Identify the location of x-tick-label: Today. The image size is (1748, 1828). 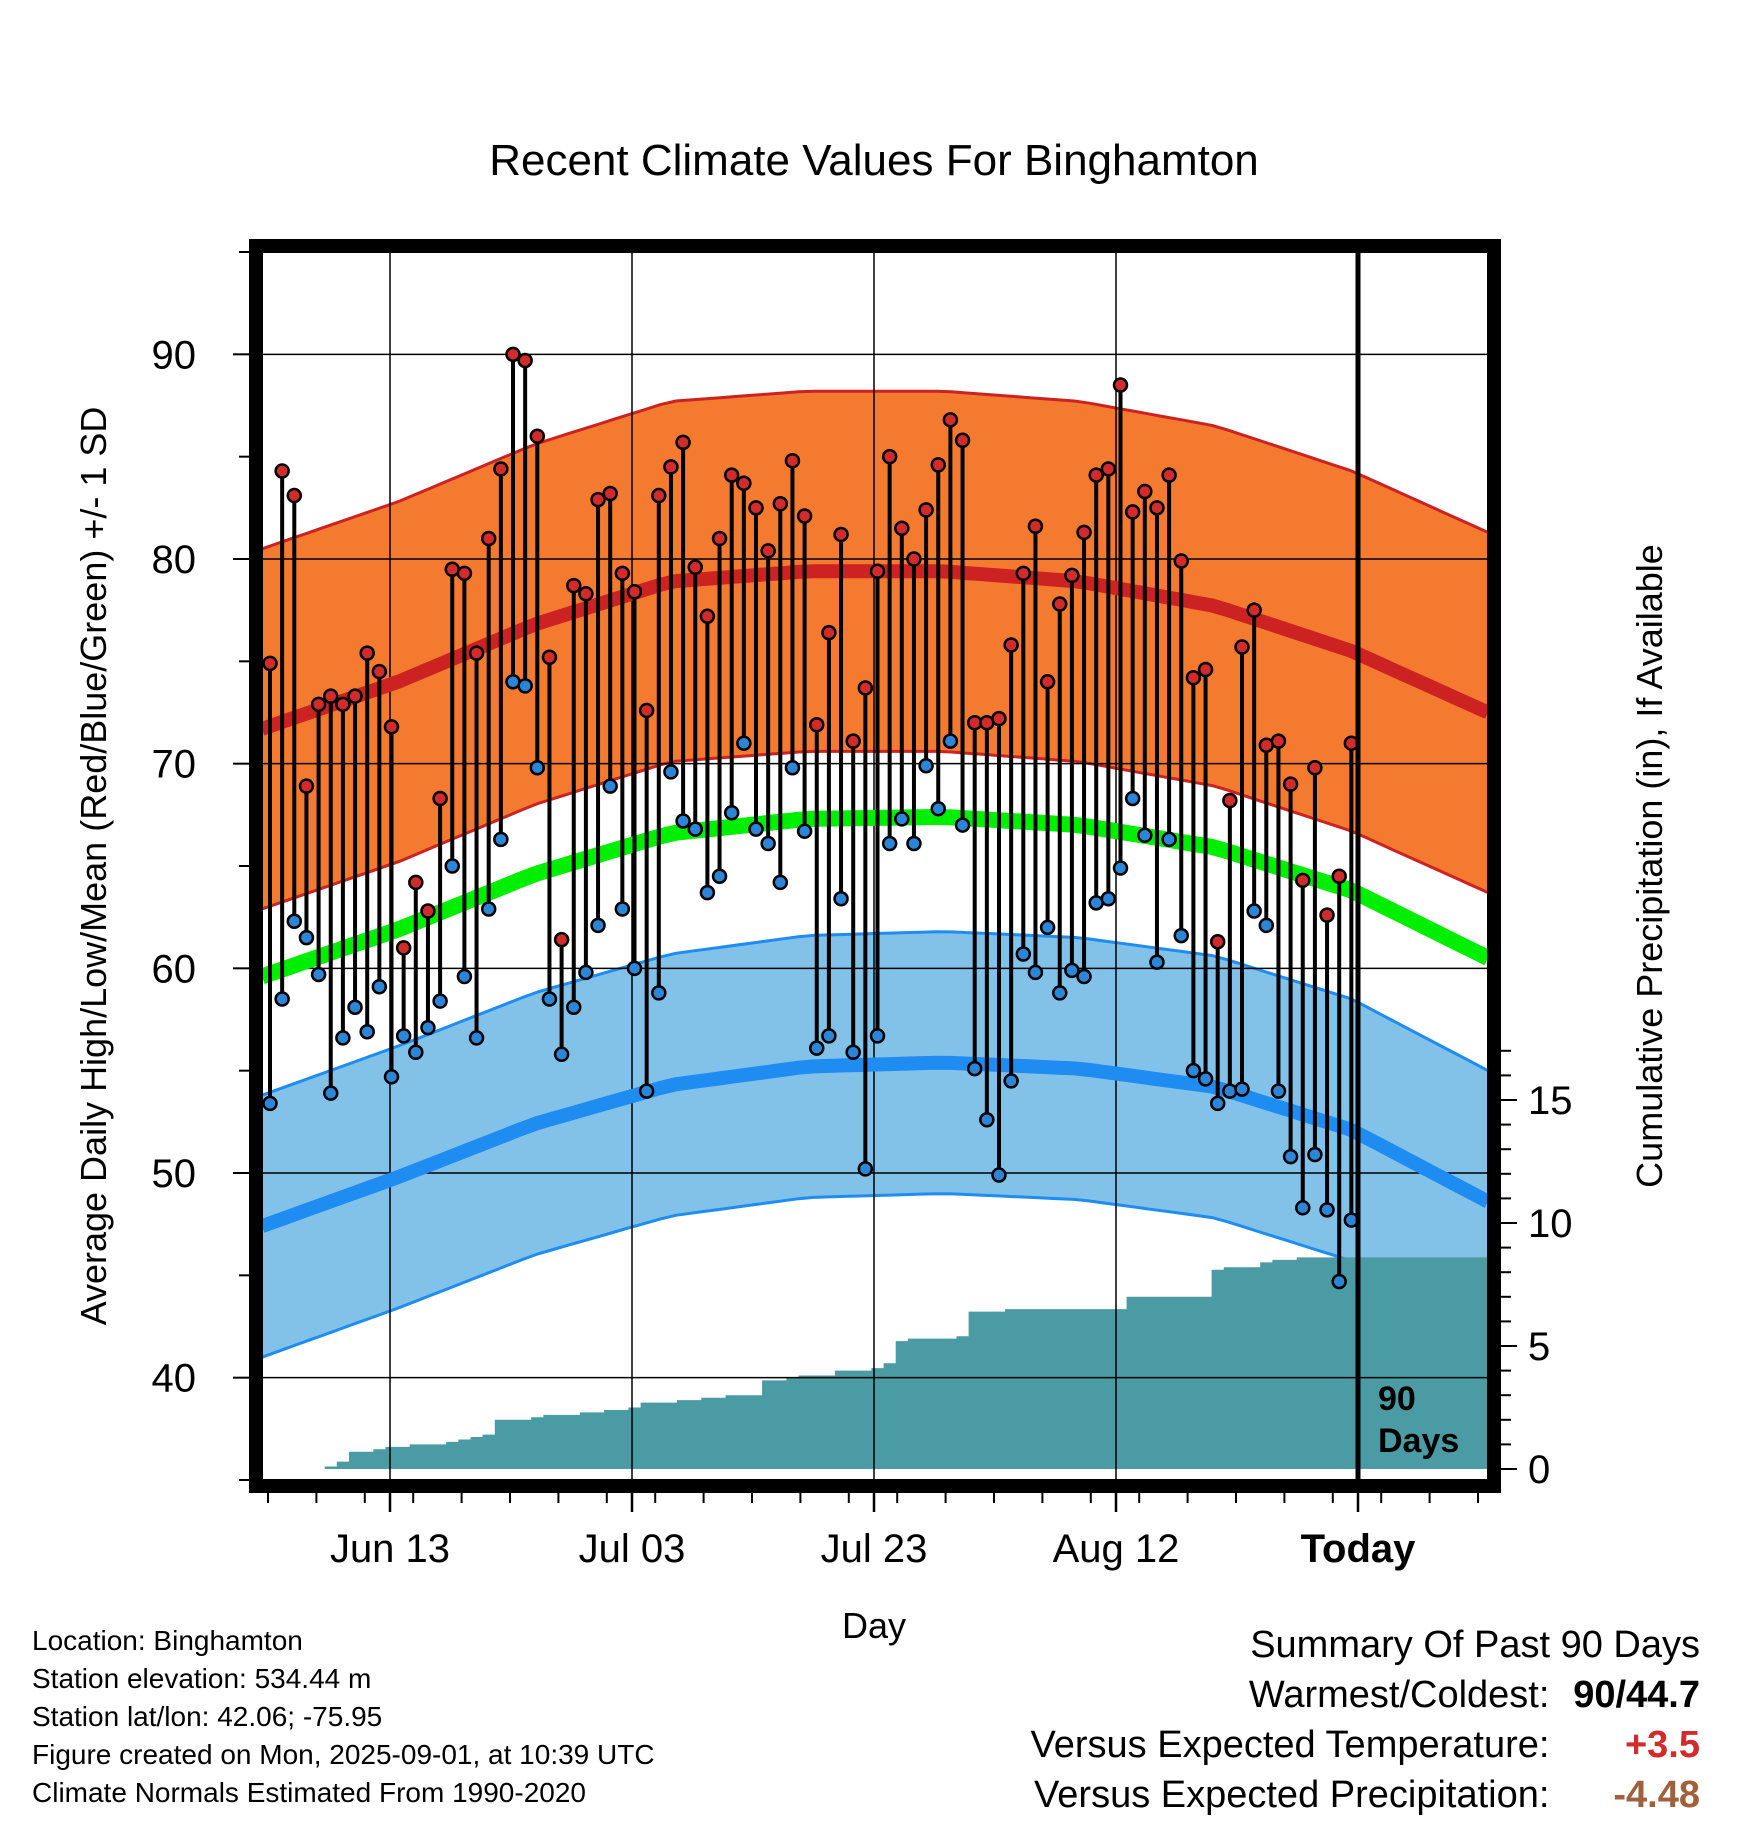
(1359, 1549).